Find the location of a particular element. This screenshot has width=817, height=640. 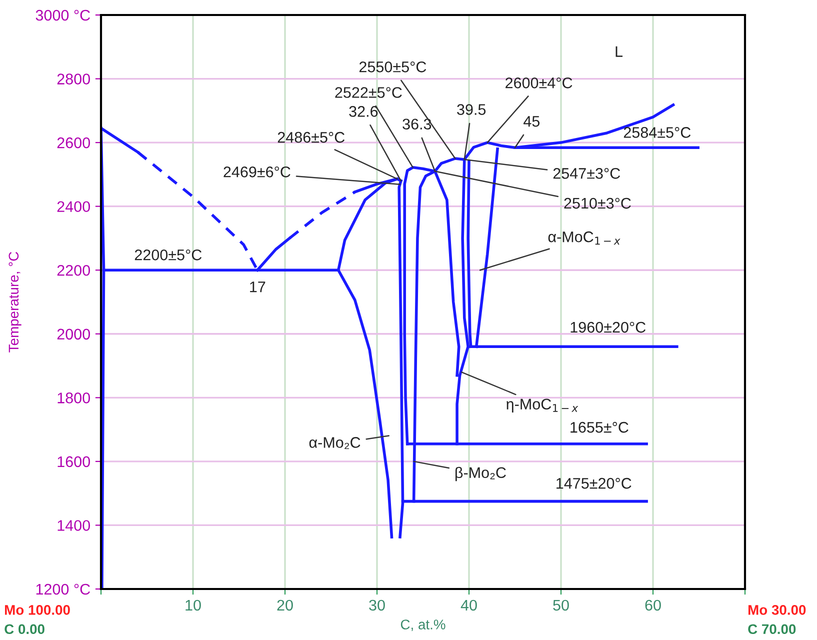

x-tick-label: 40 is located at coordinates (468, 605).